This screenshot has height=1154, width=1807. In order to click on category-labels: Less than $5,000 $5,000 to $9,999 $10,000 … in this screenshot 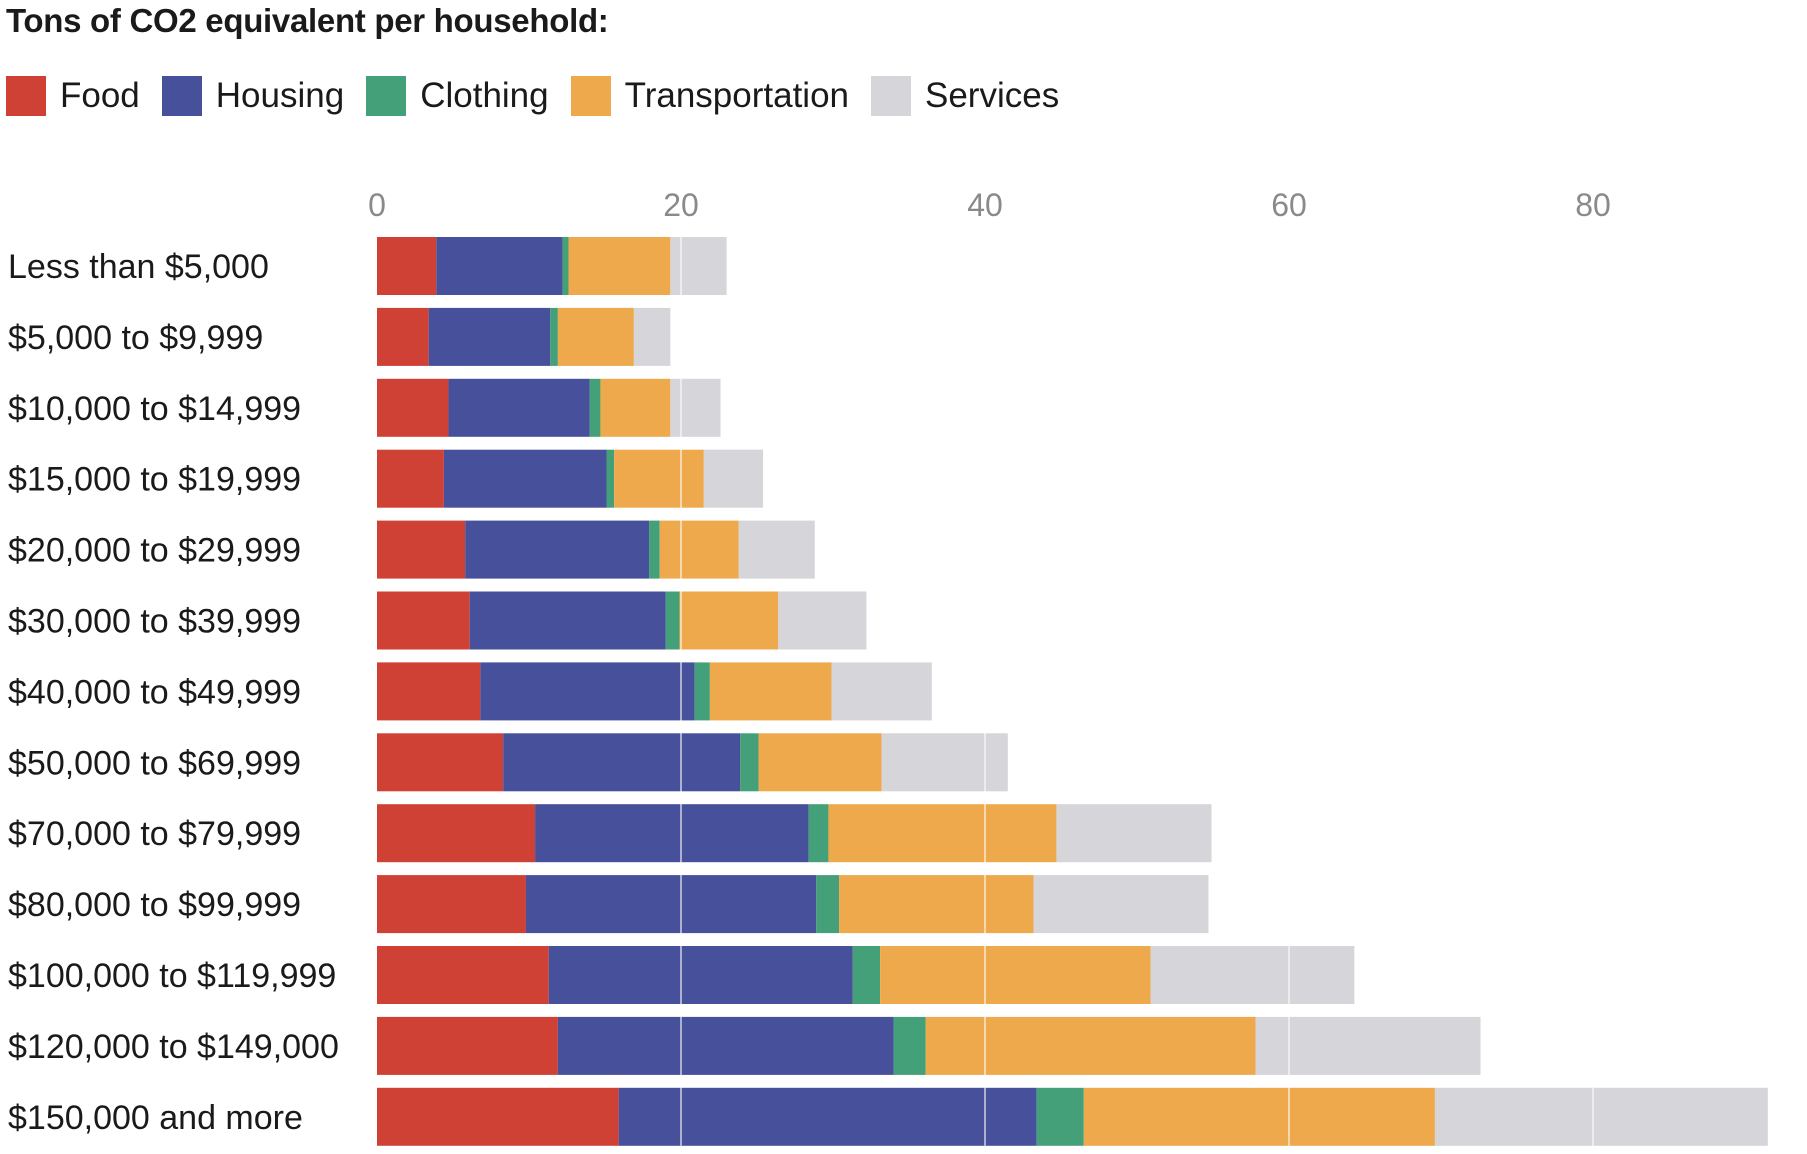, I will do `click(173, 692)`.